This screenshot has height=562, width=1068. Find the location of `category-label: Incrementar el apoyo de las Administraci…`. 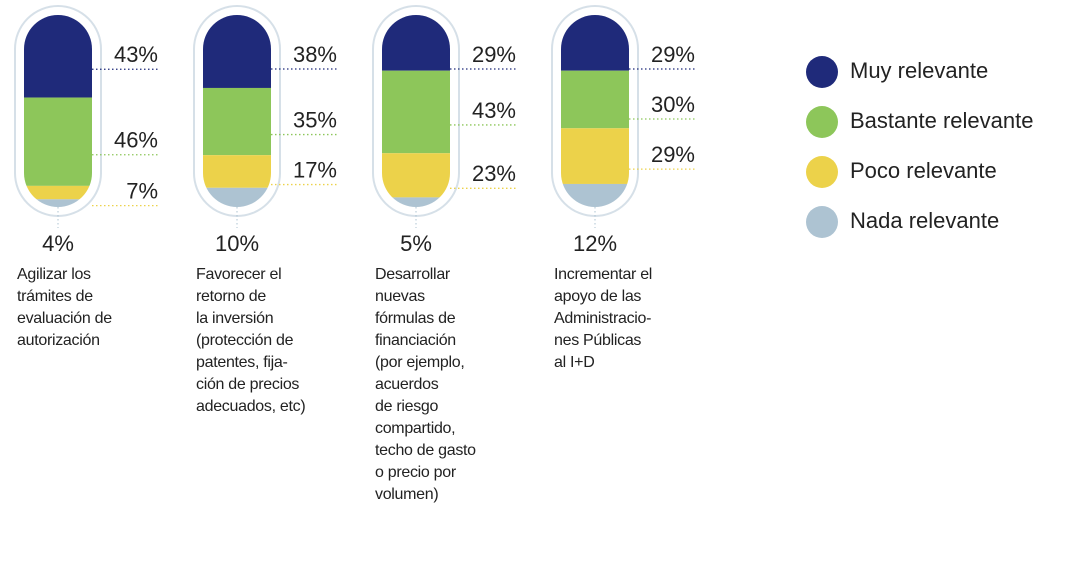

category-label: Incrementar el apoyo de las Administraci… is located at coordinates (603, 318).